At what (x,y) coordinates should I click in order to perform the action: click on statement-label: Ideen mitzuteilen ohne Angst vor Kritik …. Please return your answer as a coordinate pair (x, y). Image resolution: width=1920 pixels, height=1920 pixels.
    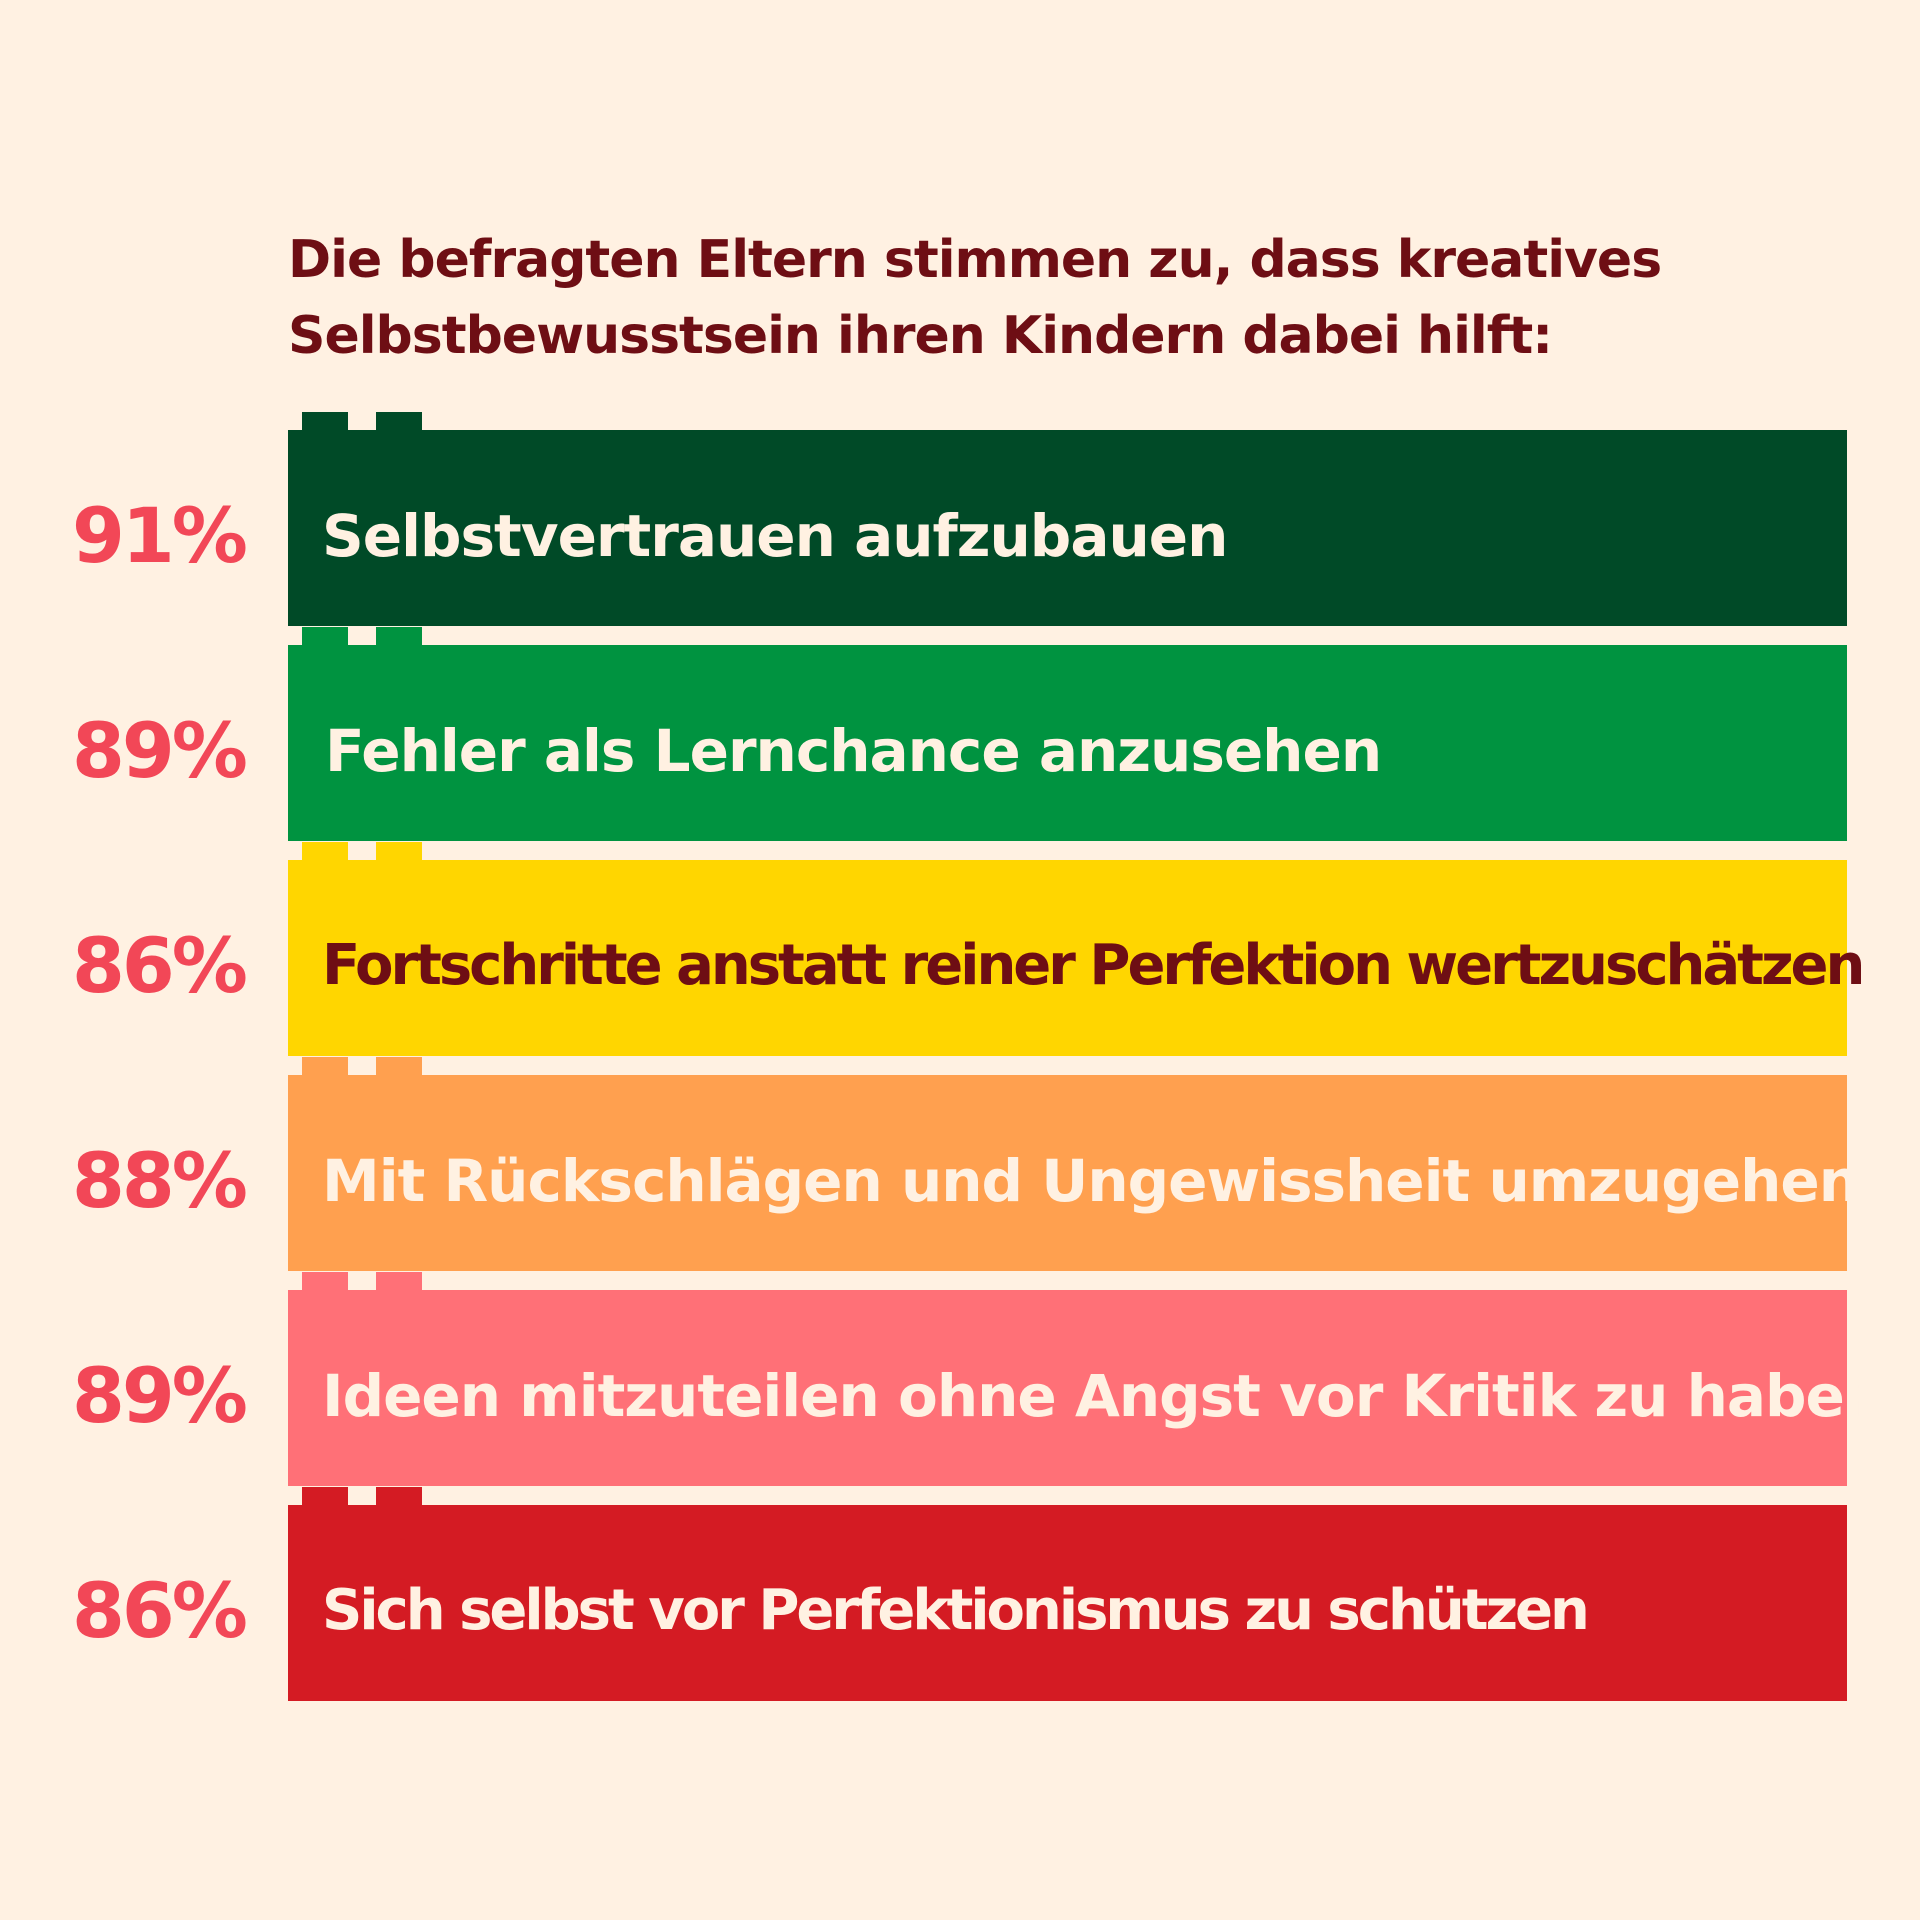
    Looking at the image, I should click on (1103, 1396).